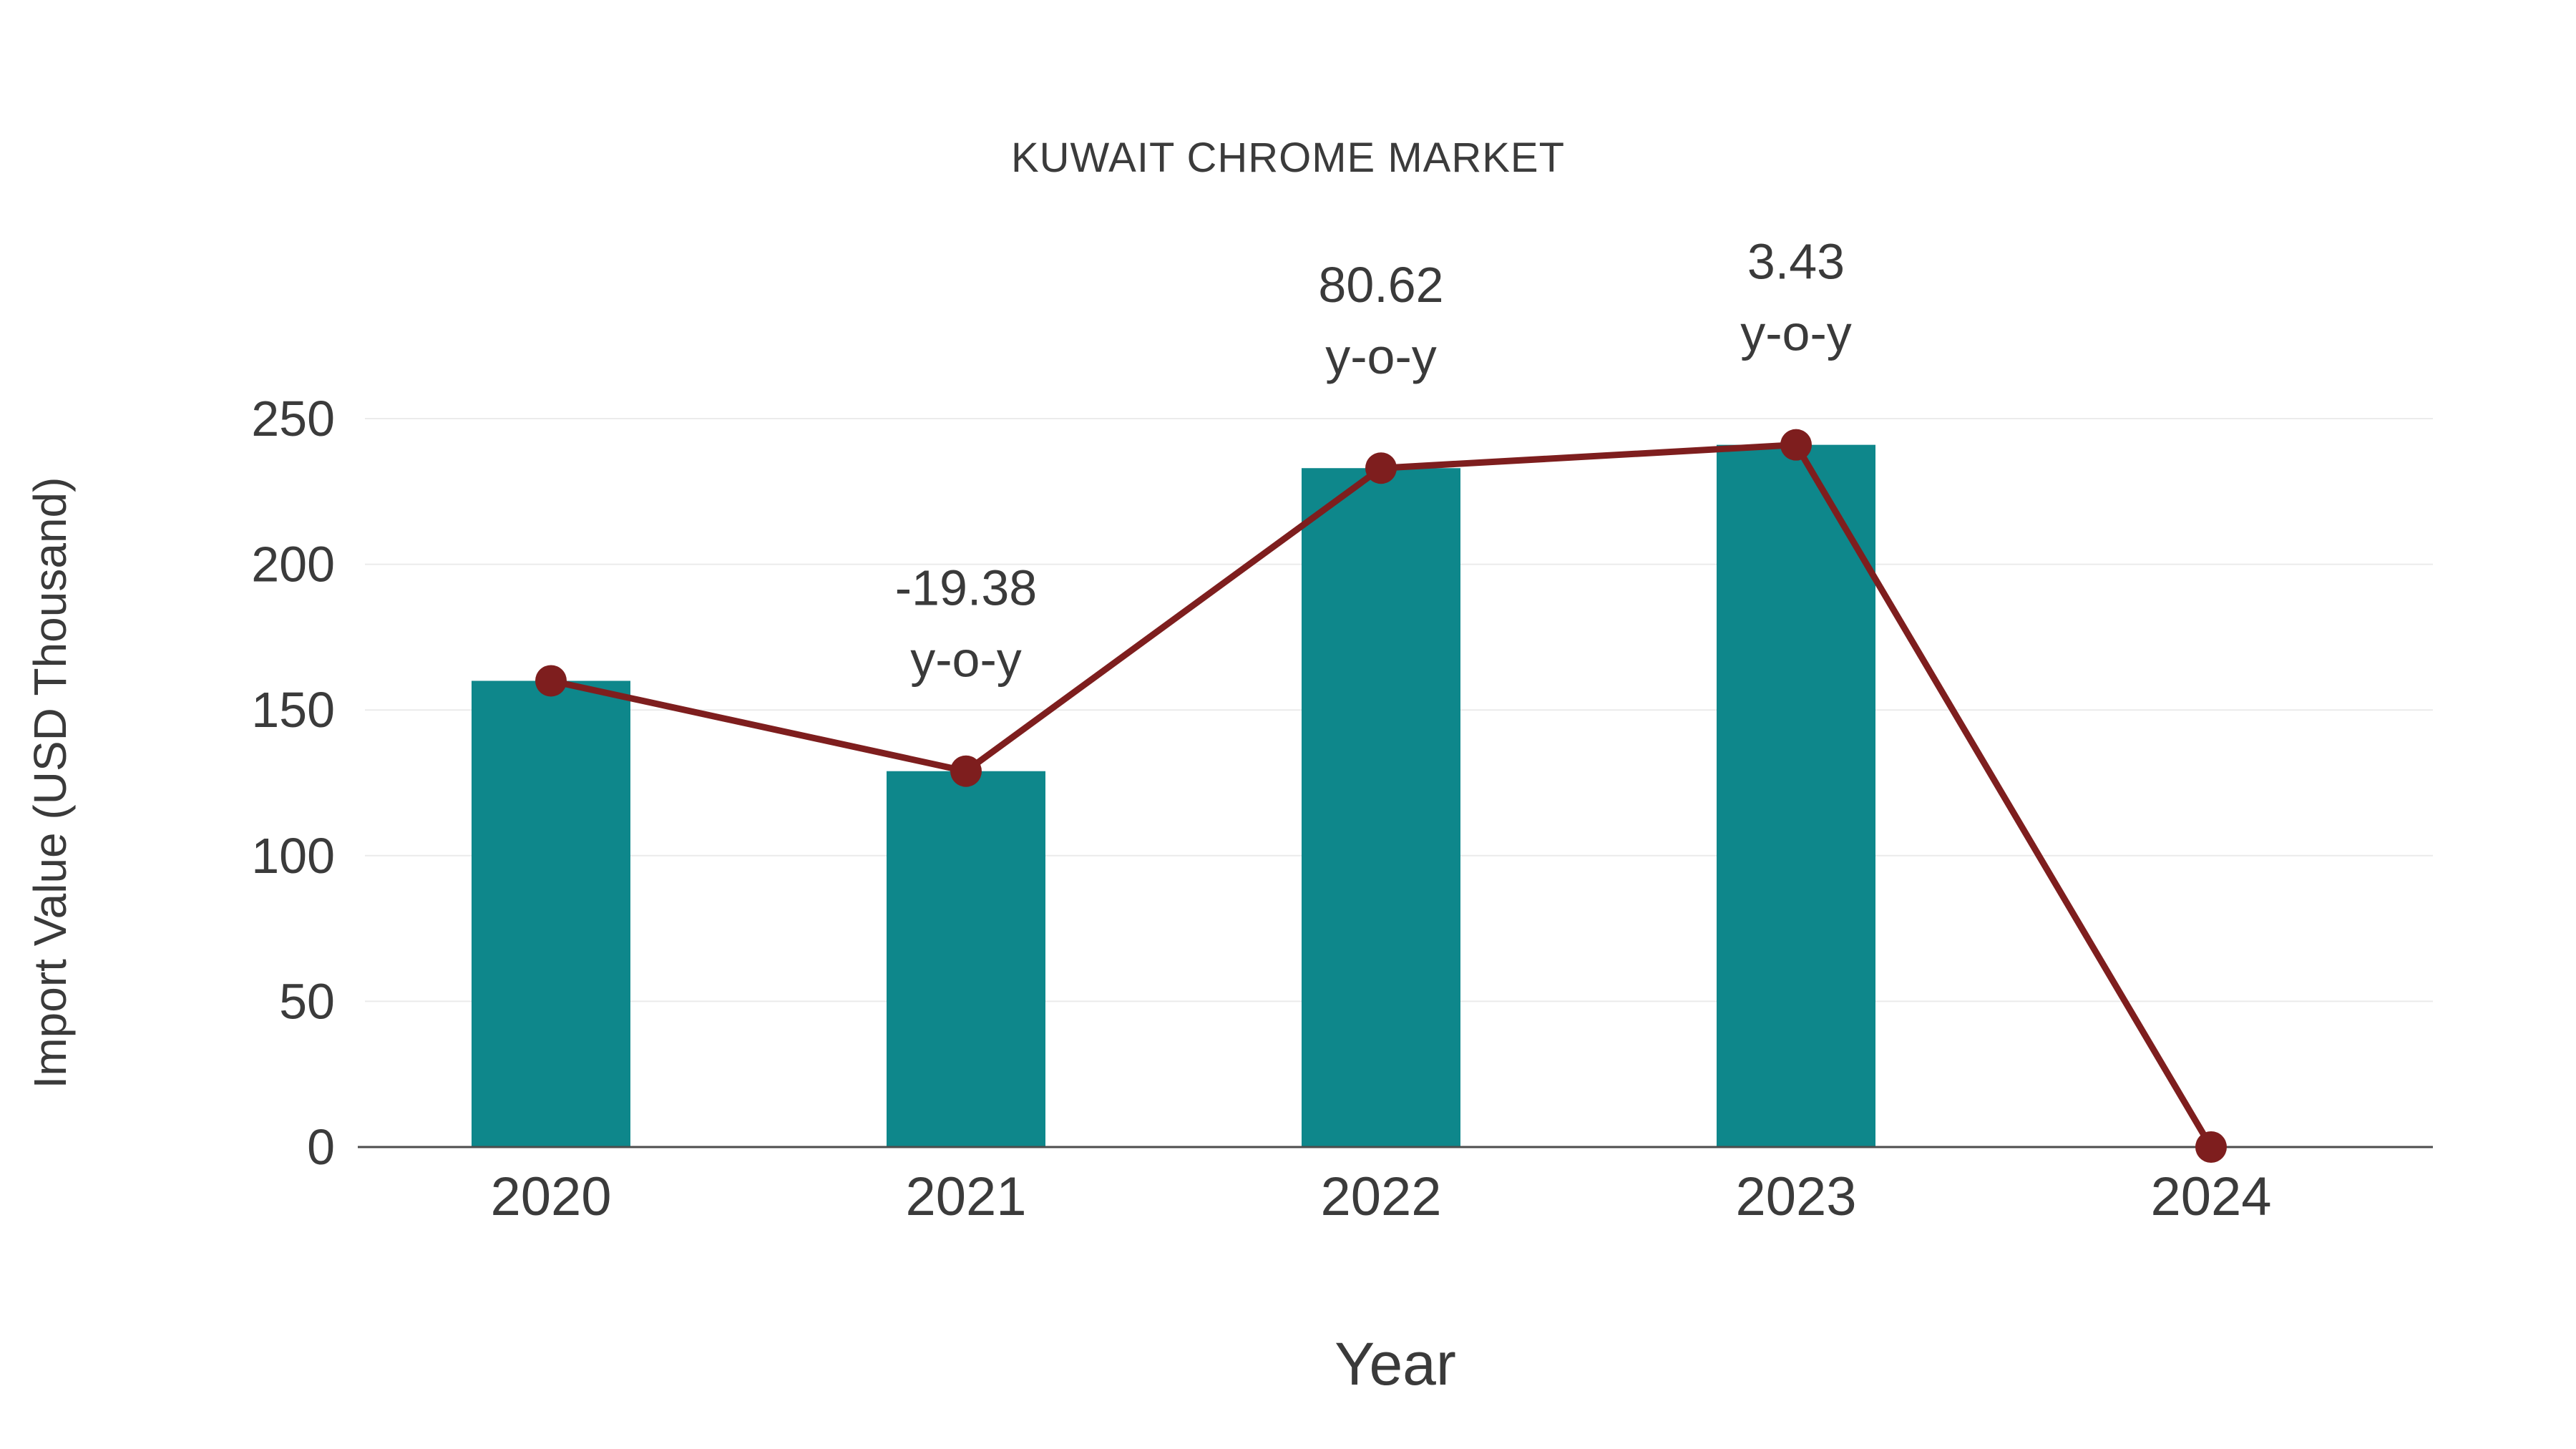 The image size is (2576, 1449). I want to click on y-axis-title: Import Value (USD Thousand), so click(50, 783).